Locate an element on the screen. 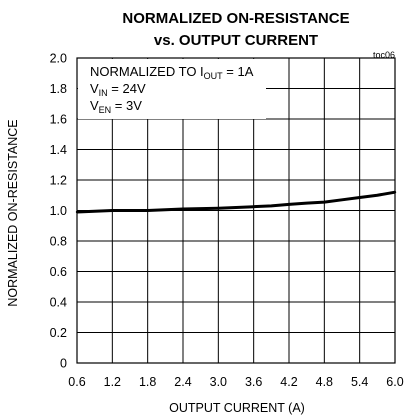 This screenshot has height=419, width=406. y-tick-label: 1.6 is located at coordinates (58, 120).